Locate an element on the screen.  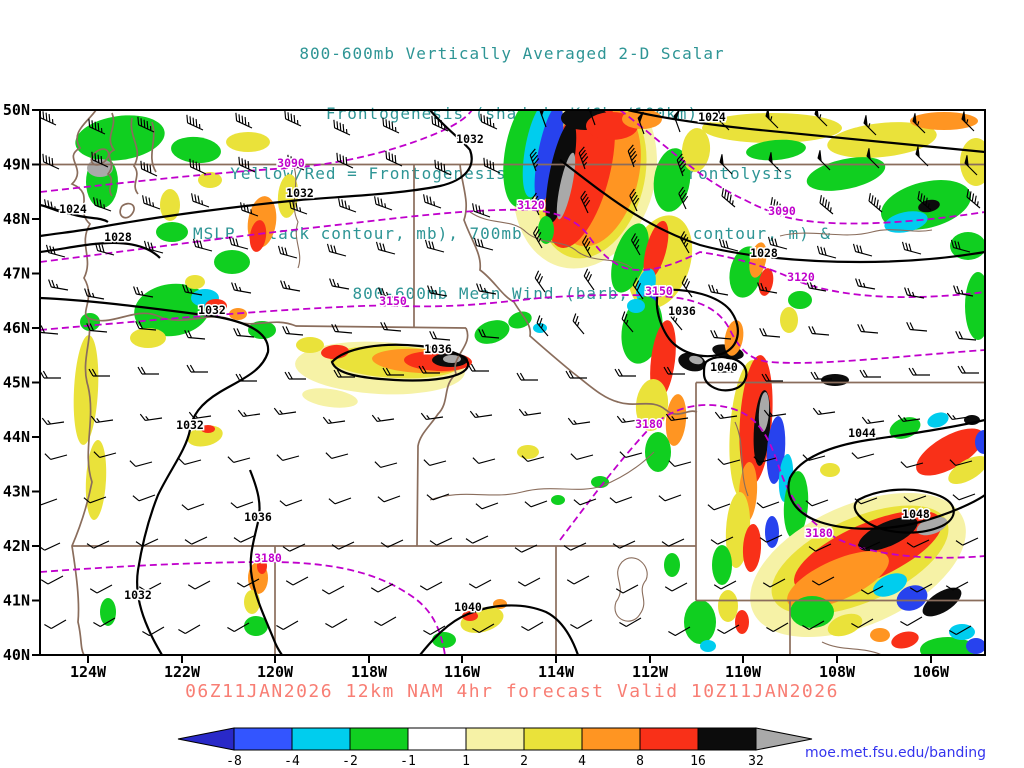
title-line-5: 800-600mb Mean Wind (barb, kt) is located at coordinates (512, 293).